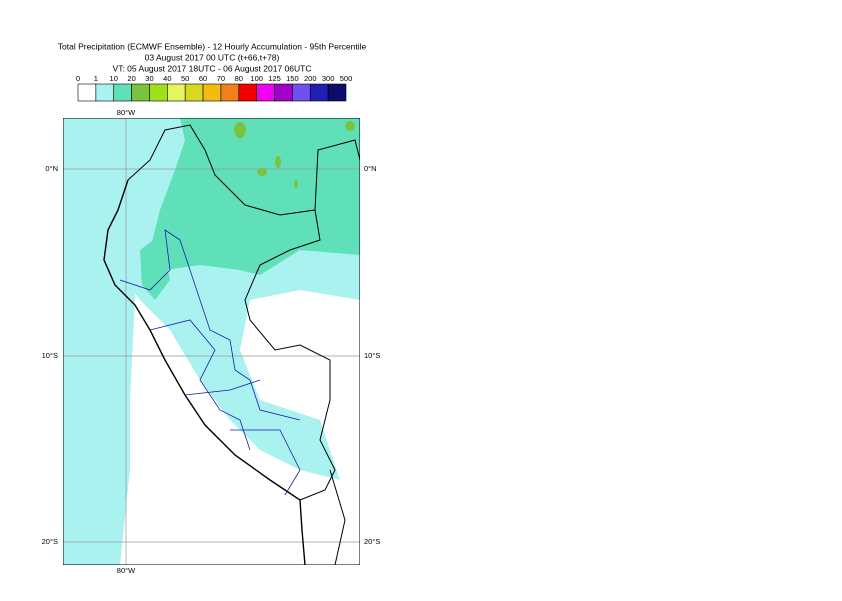  Describe the element at coordinates (256, 78) in the screenshot. I see `legend-label: 100` at that location.